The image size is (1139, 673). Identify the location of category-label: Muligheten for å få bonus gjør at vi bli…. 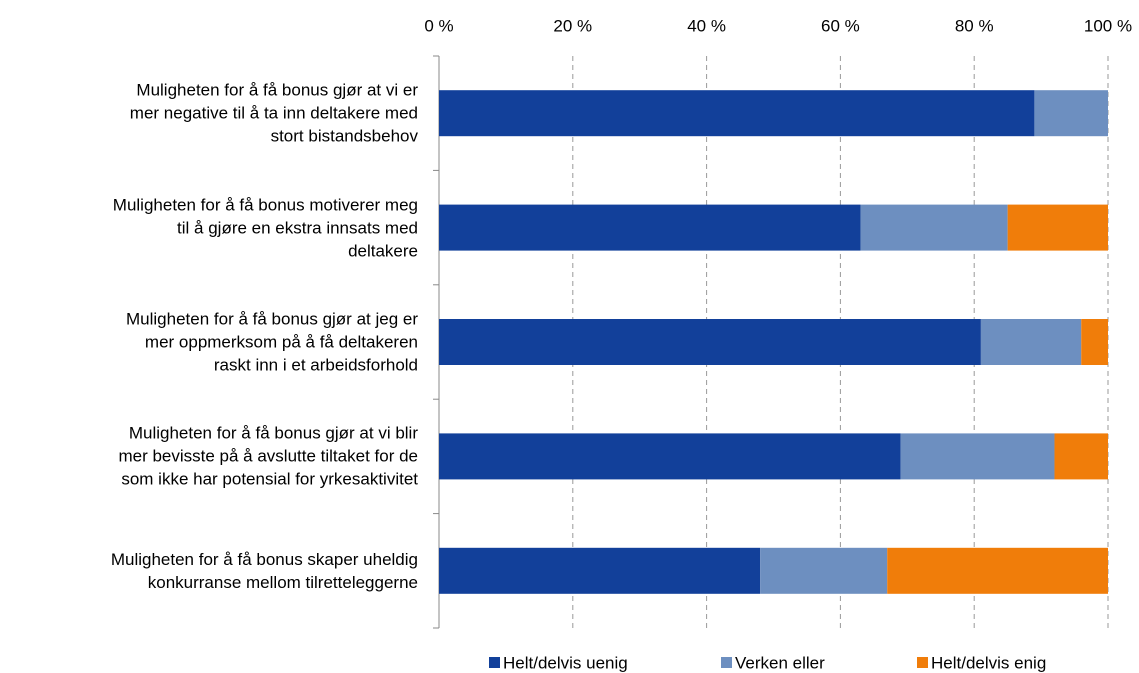
(268, 456).